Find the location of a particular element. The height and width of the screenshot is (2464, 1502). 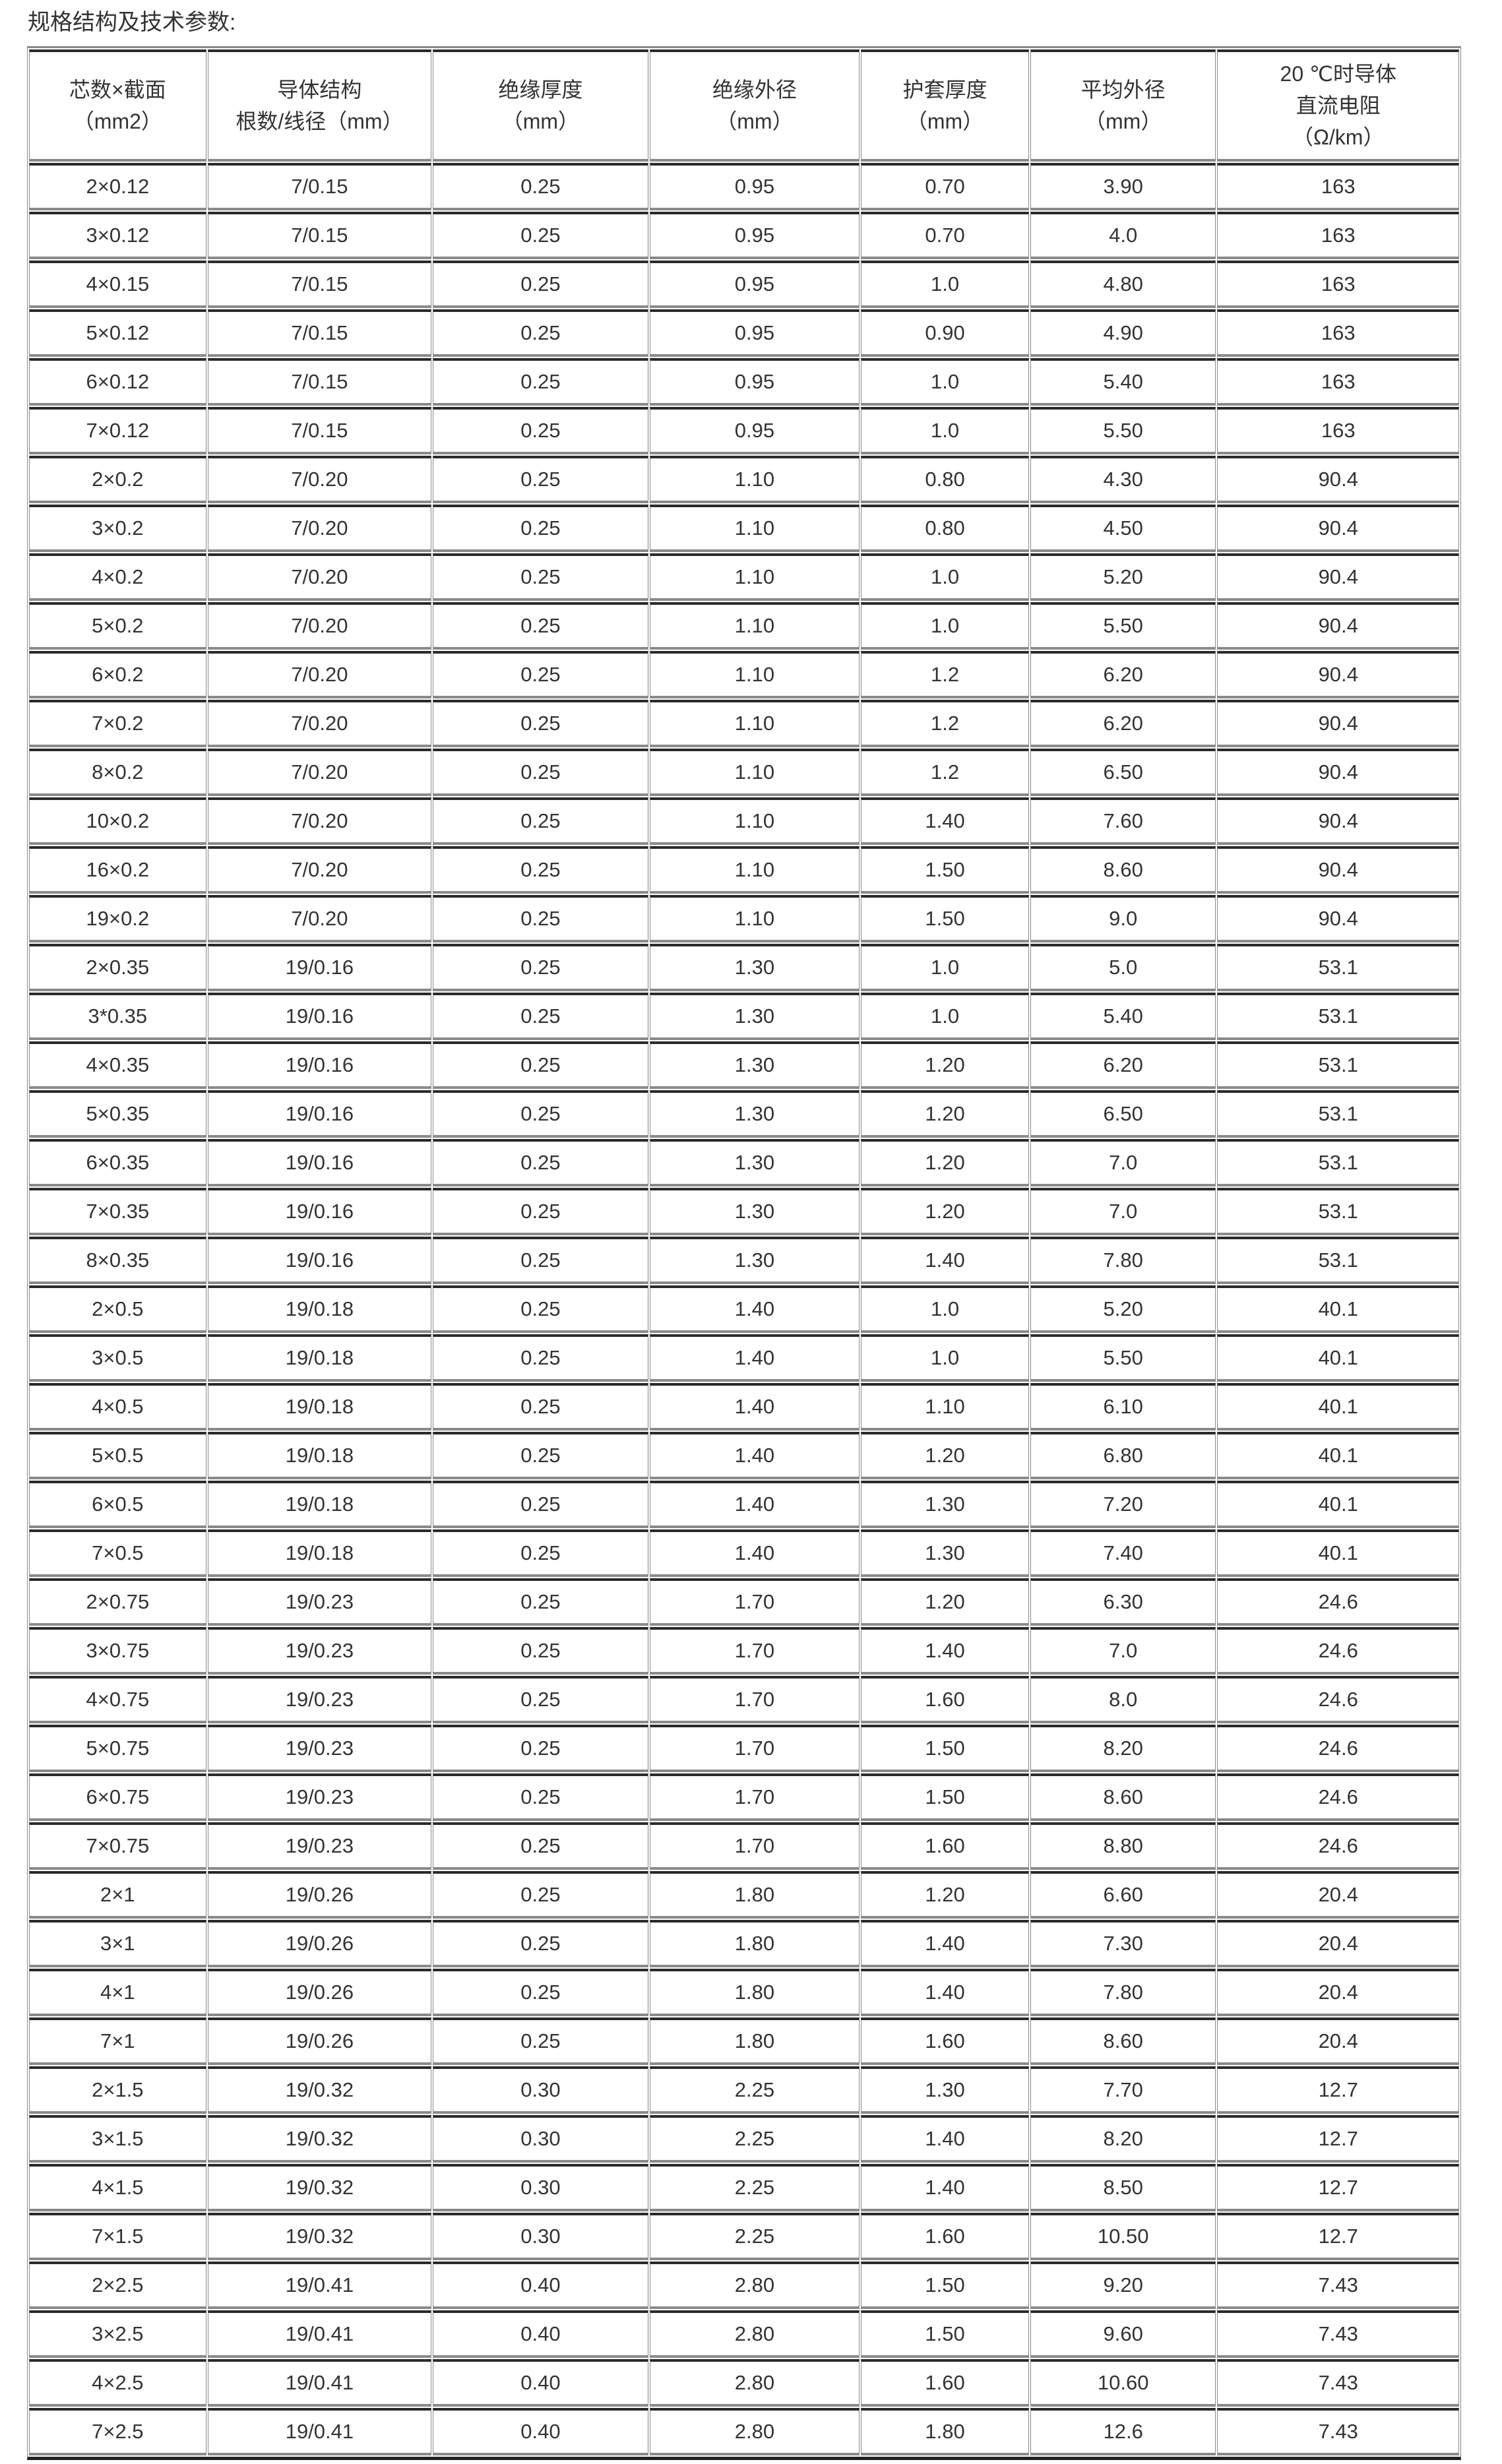

cell-insulation-outer-diameter: 1.80 is located at coordinates (755, 1992).